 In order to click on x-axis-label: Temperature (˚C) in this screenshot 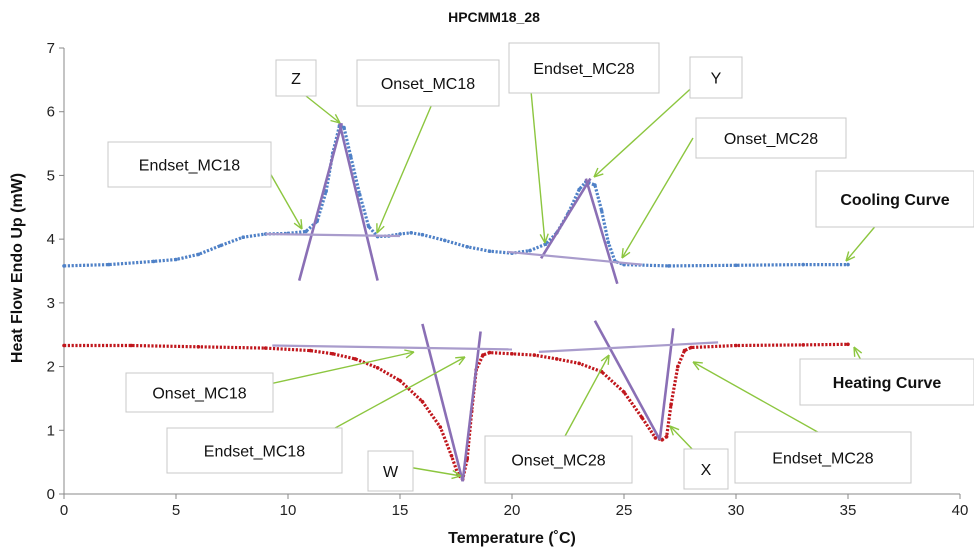, I will do `click(512, 538)`.